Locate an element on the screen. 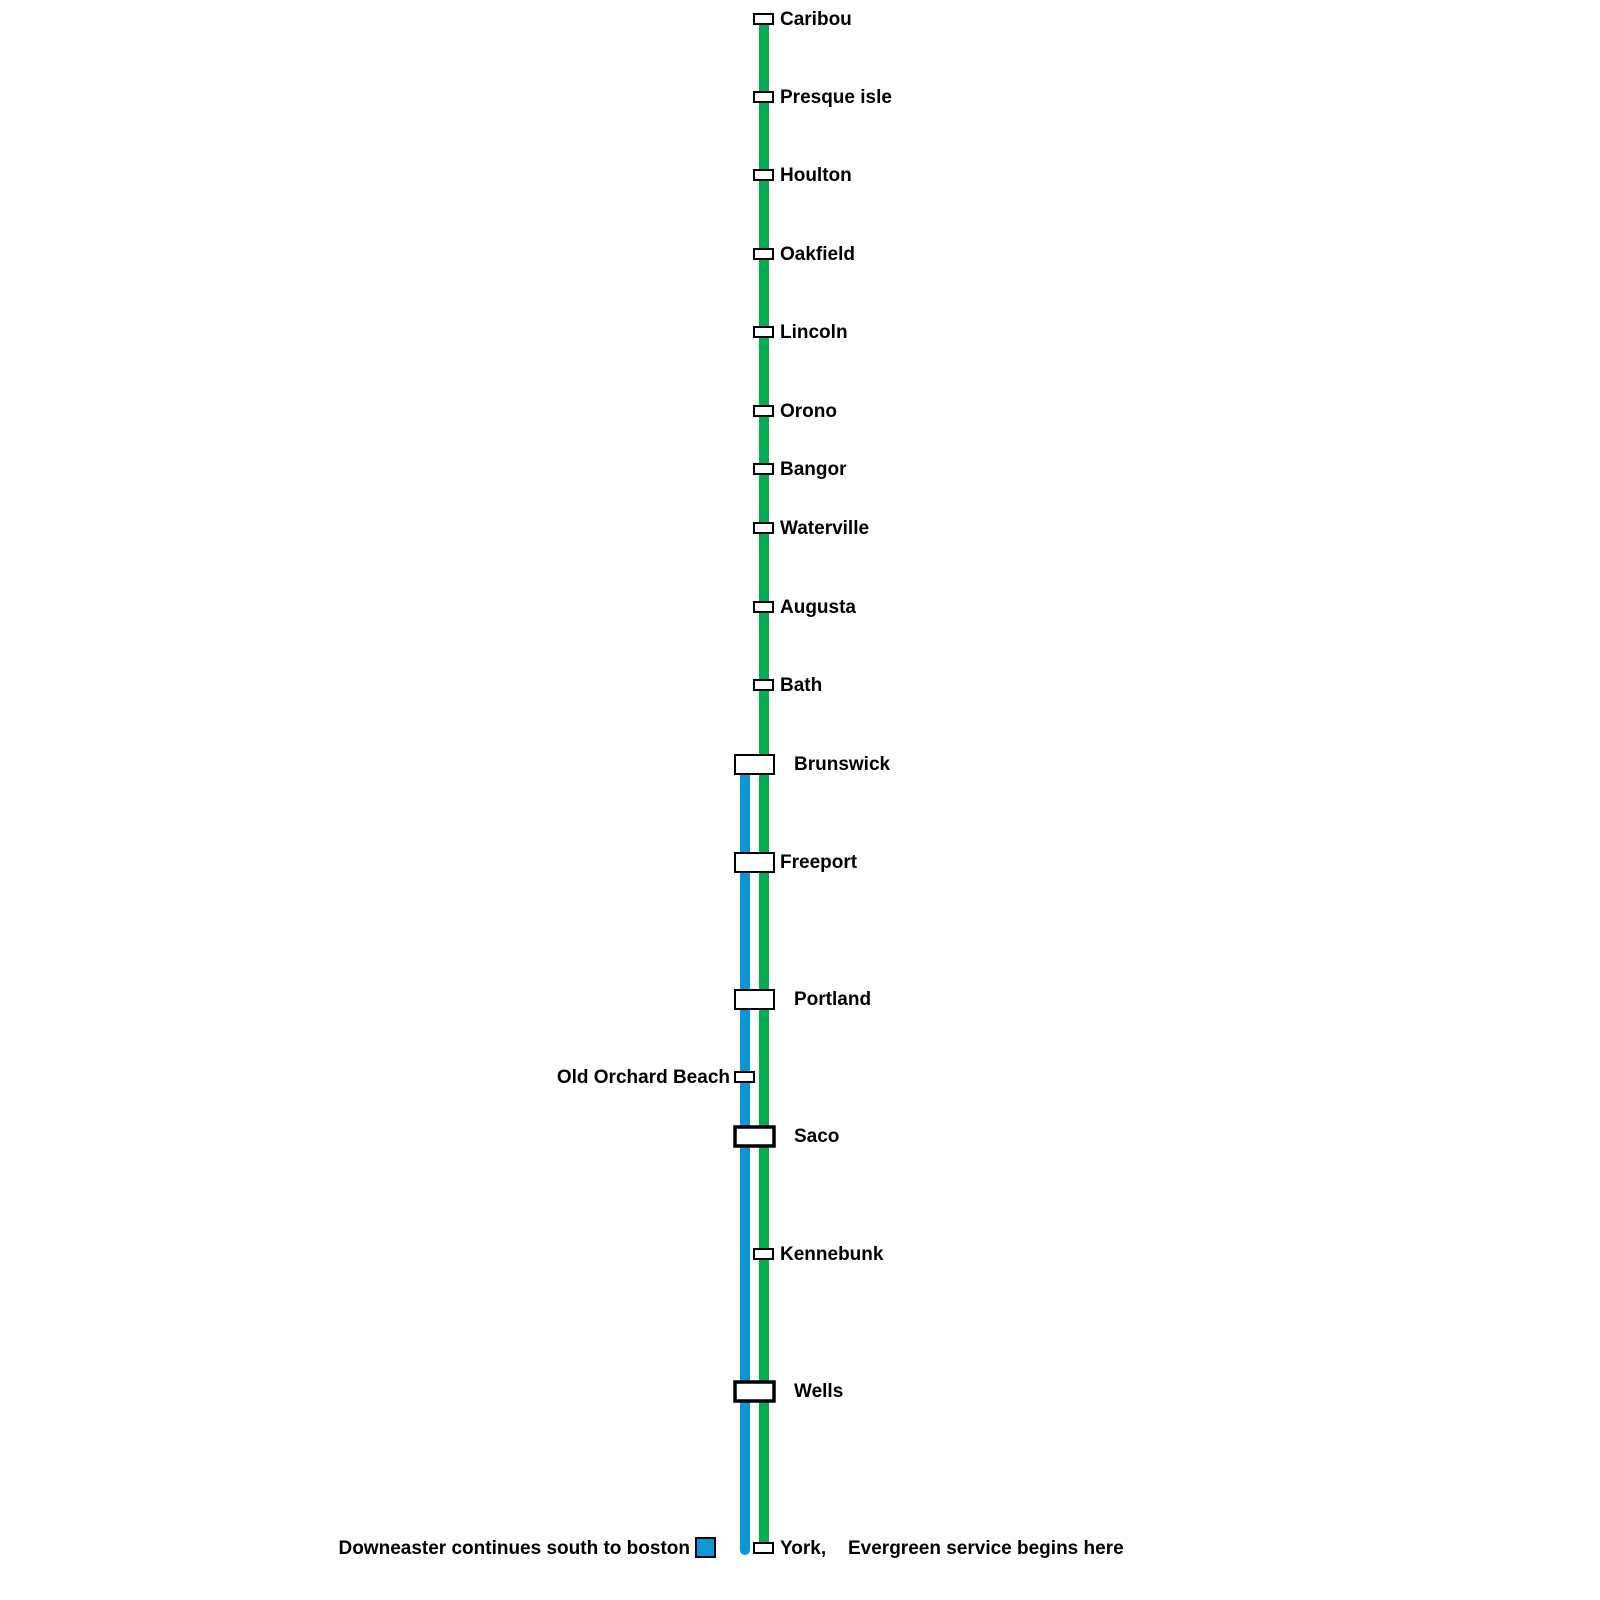 The width and height of the screenshot is (1600, 1600). station-label: Kennebunk is located at coordinates (832, 1254).